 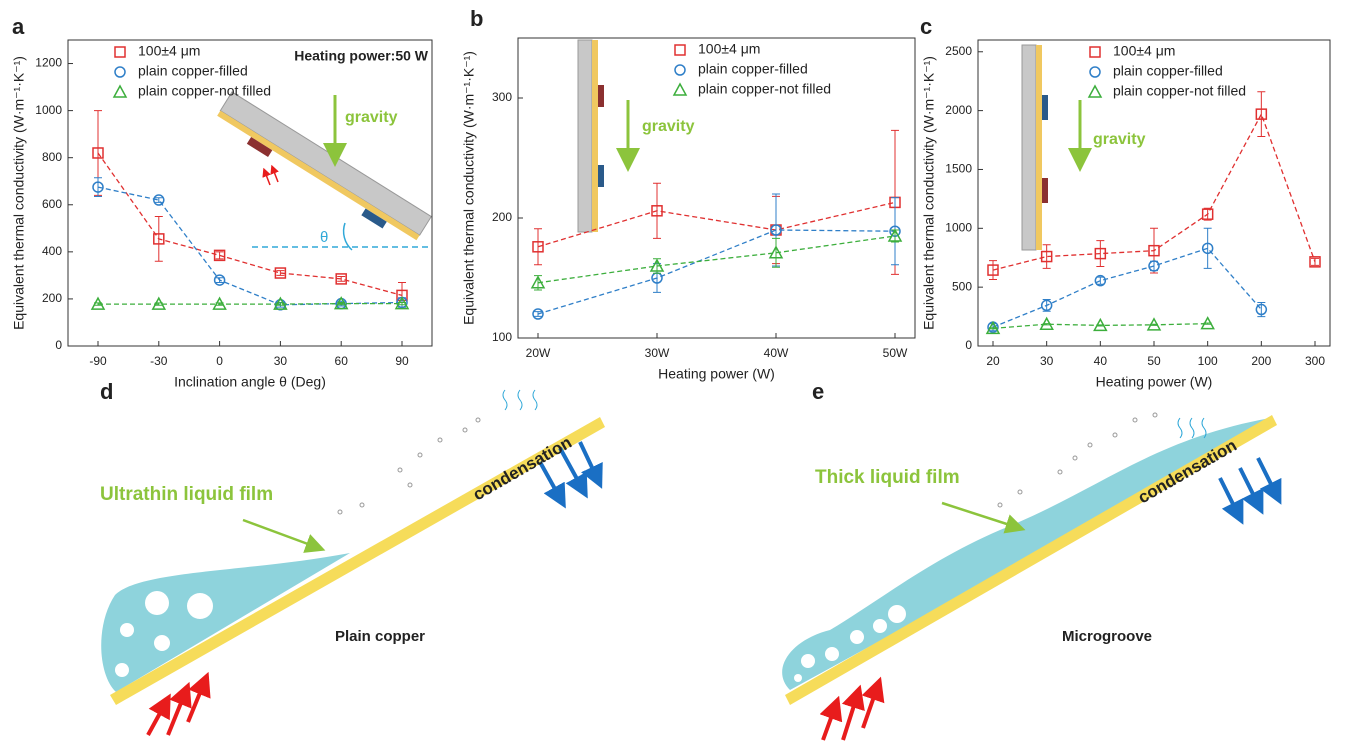 What do you see at coordinates (776, 353) in the screenshot?
I see `x-tick-label: 40W` at bounding box center [776, 353].